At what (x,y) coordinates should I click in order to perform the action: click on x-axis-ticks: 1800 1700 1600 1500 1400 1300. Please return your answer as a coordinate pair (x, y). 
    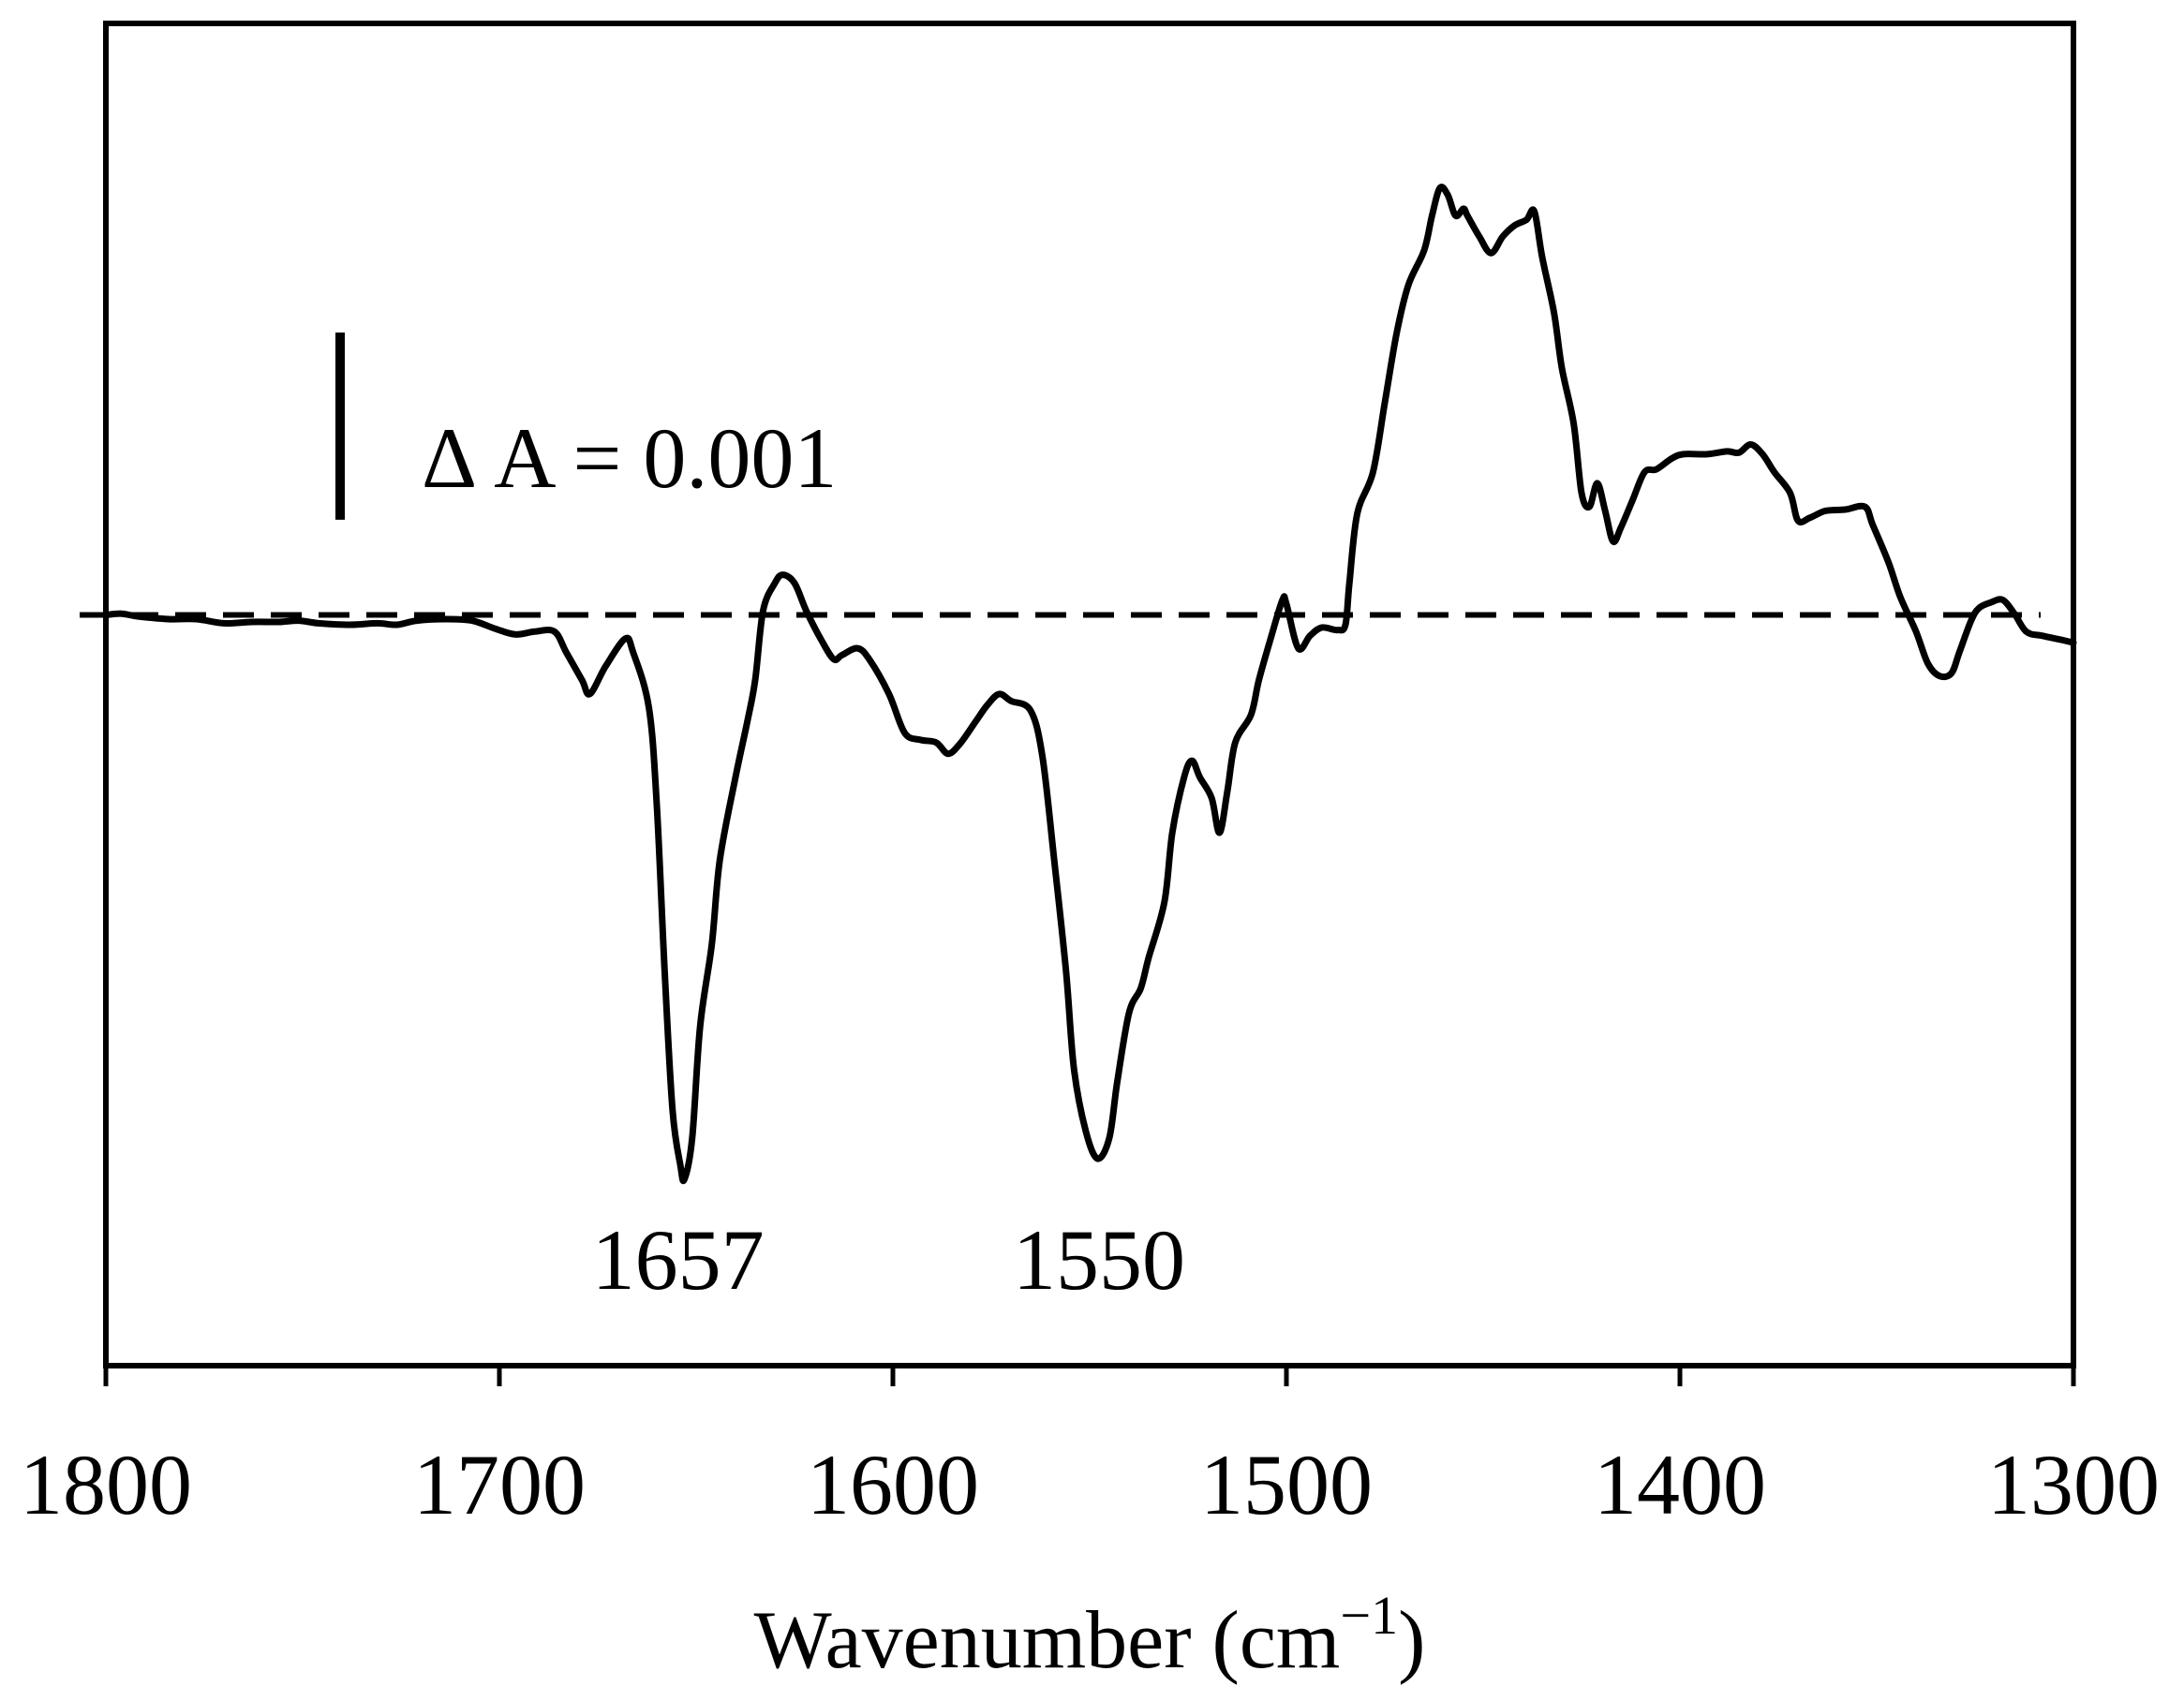
    Looking at the image, I should click on (1090, 1449).